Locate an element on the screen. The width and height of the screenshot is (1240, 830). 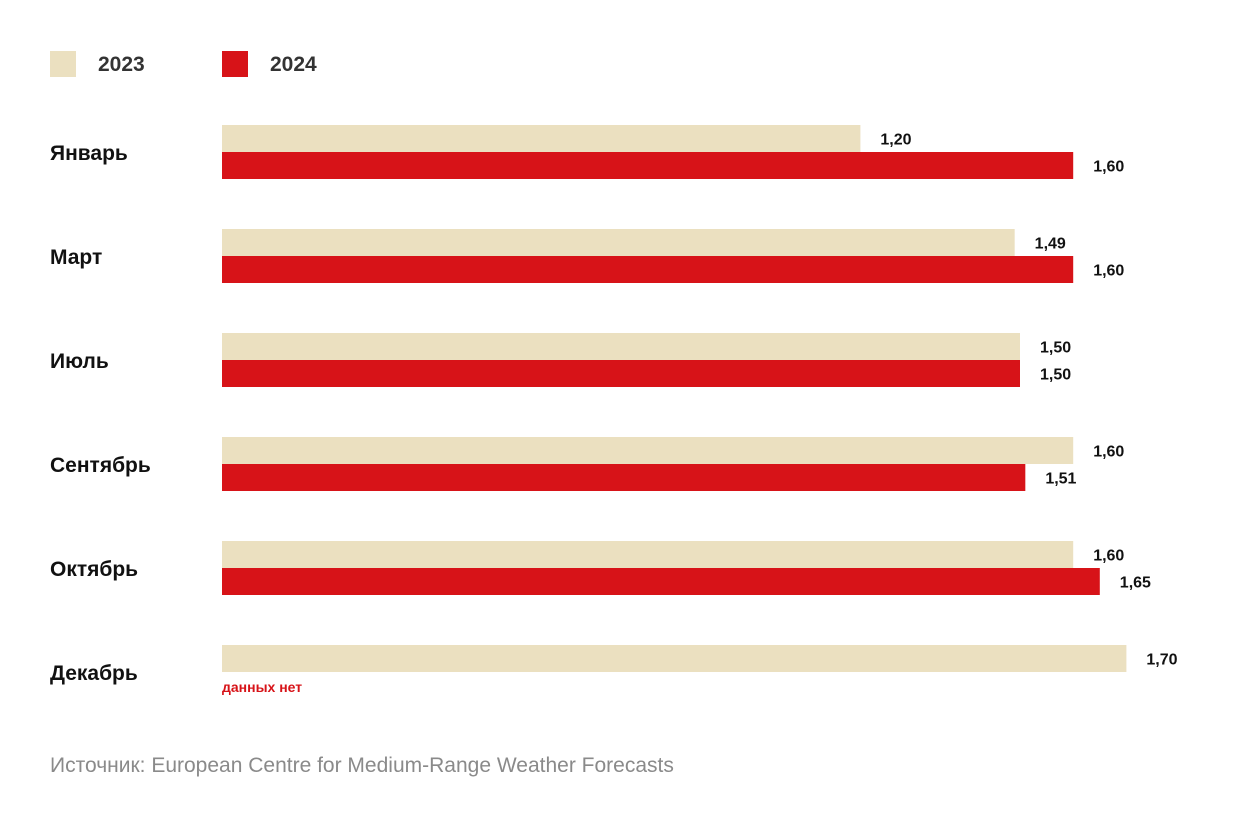
category-label: Июль is located at coordinates (79, 361).